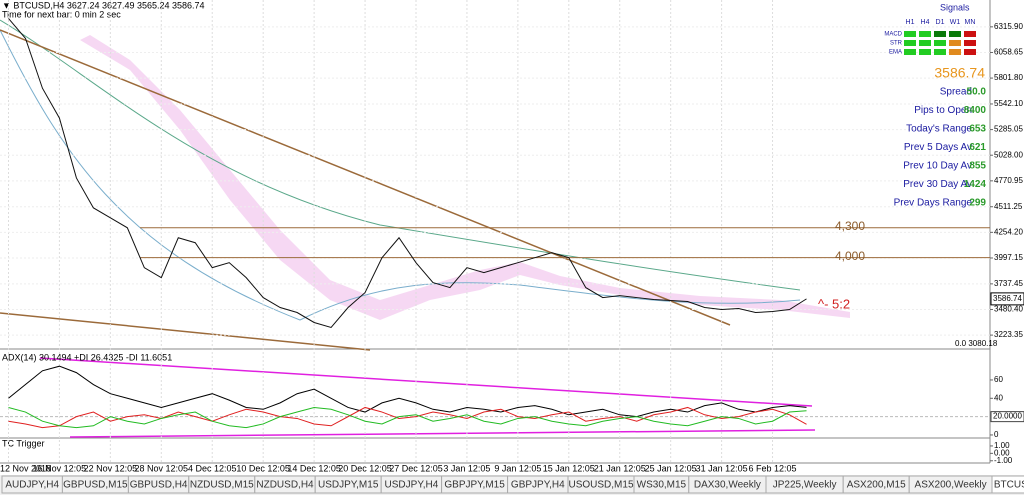  What do you see at coordinates (1008, 154) in the screenshot?
I see `y-tick-label: 5028.00` at bounding box center [1008, 154].